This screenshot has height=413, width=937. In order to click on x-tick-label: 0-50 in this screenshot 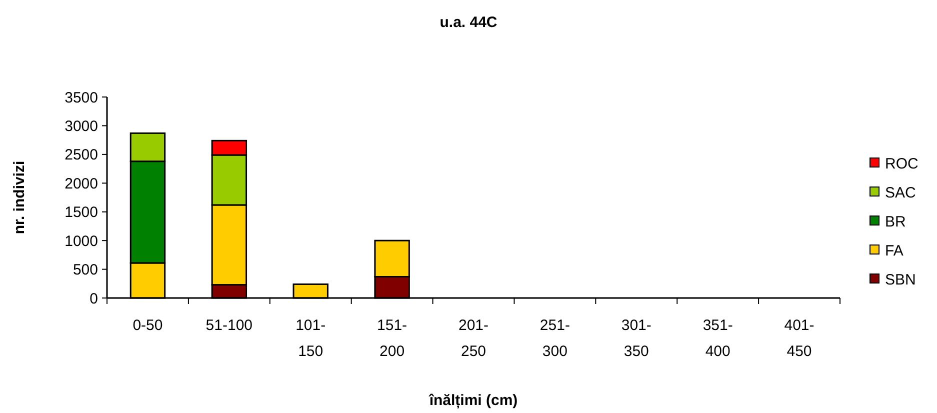, I will do `click(147, 325)`.